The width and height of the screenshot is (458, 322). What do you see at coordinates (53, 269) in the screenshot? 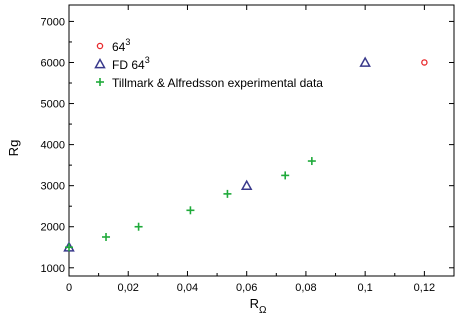
I see `y-tick-label: 1000` at bounding box center [53, 269].